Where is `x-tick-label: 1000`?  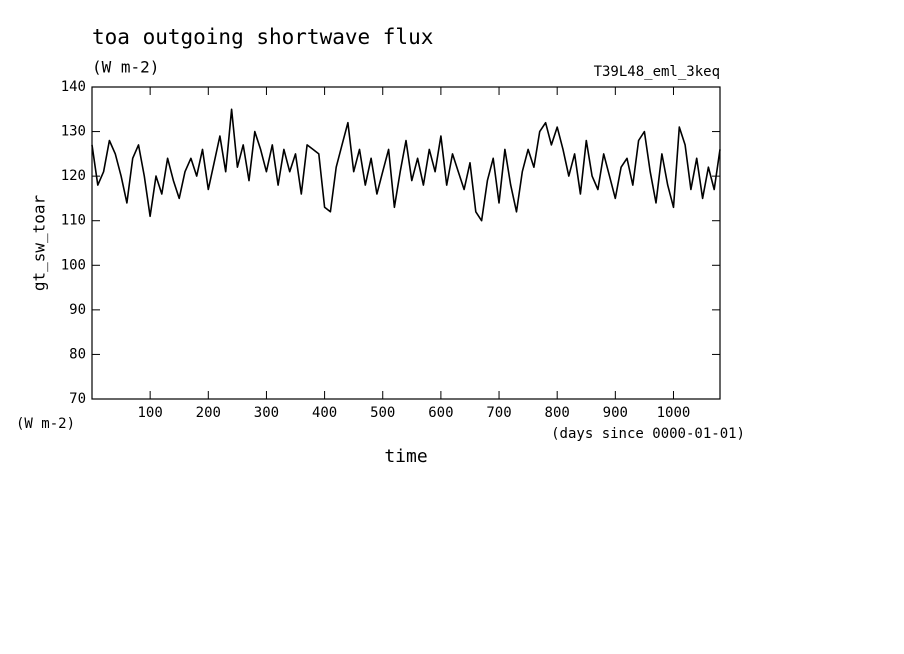 x-tick-label: 1000 is located at coordinates (674, 413).